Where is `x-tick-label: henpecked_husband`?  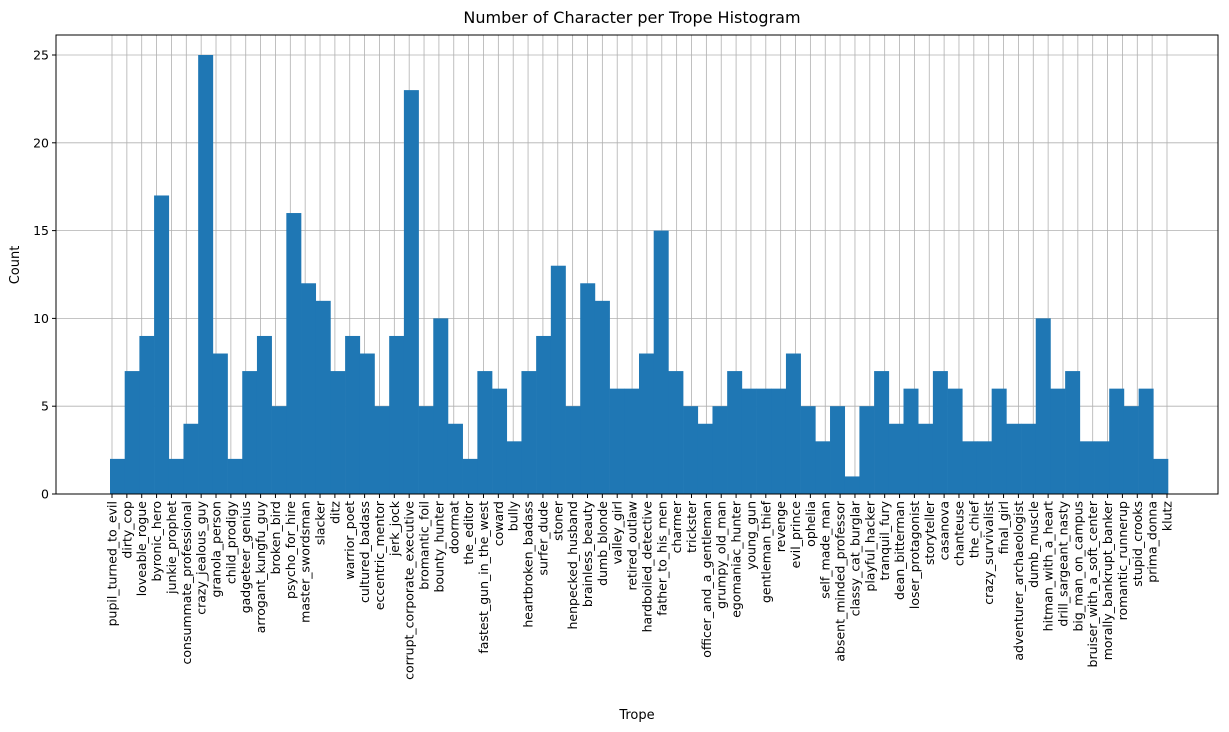 x-tick-label: henpecked_husband is located at coordinates (572, 565).